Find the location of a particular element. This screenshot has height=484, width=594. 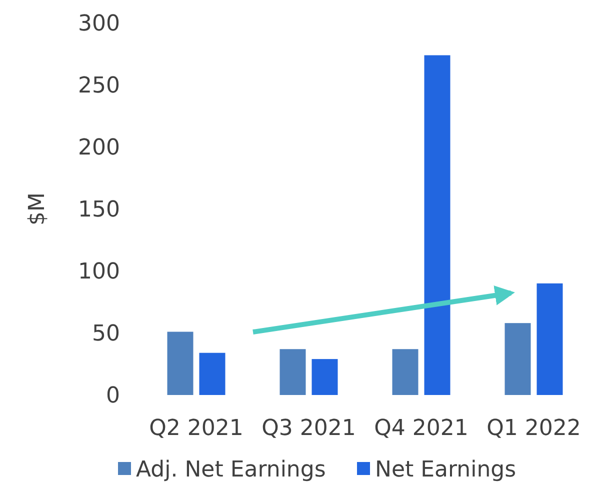

y-tick-label: 200 is located at coordinates (99, 148).